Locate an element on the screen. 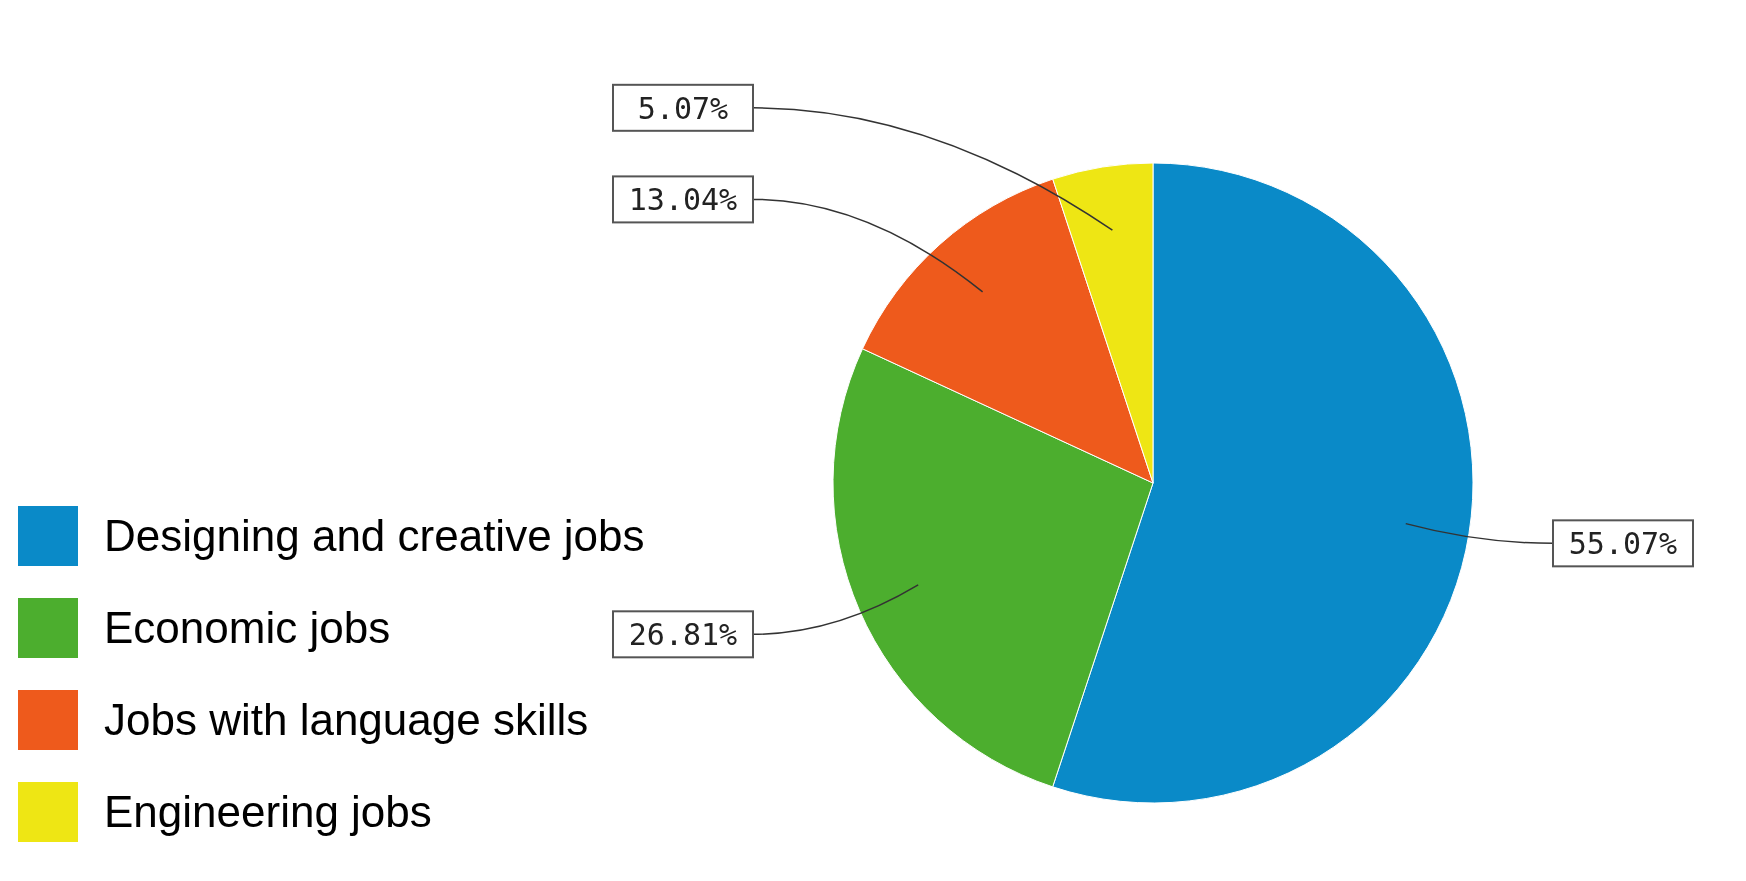 The image size is (1746, 881). legend-label: Economic jobs is located at coordinates (247, 628).